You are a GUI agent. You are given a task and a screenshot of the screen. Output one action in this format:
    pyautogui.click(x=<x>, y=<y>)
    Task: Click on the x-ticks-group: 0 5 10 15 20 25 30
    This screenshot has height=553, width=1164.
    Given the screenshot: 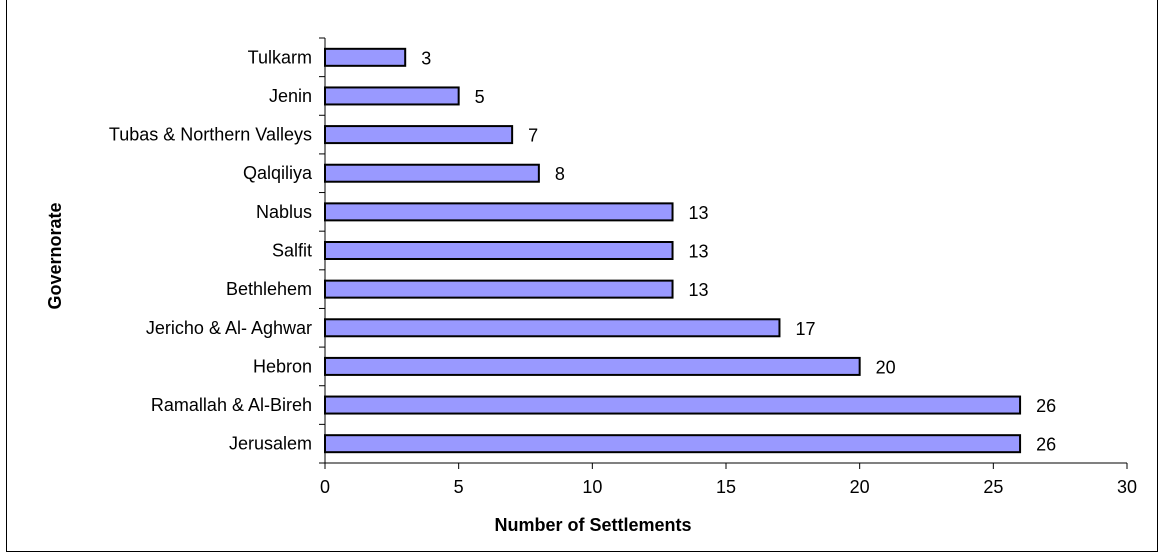 What is the action you would take?
    pyautogui.click(x=728, y=480)
    